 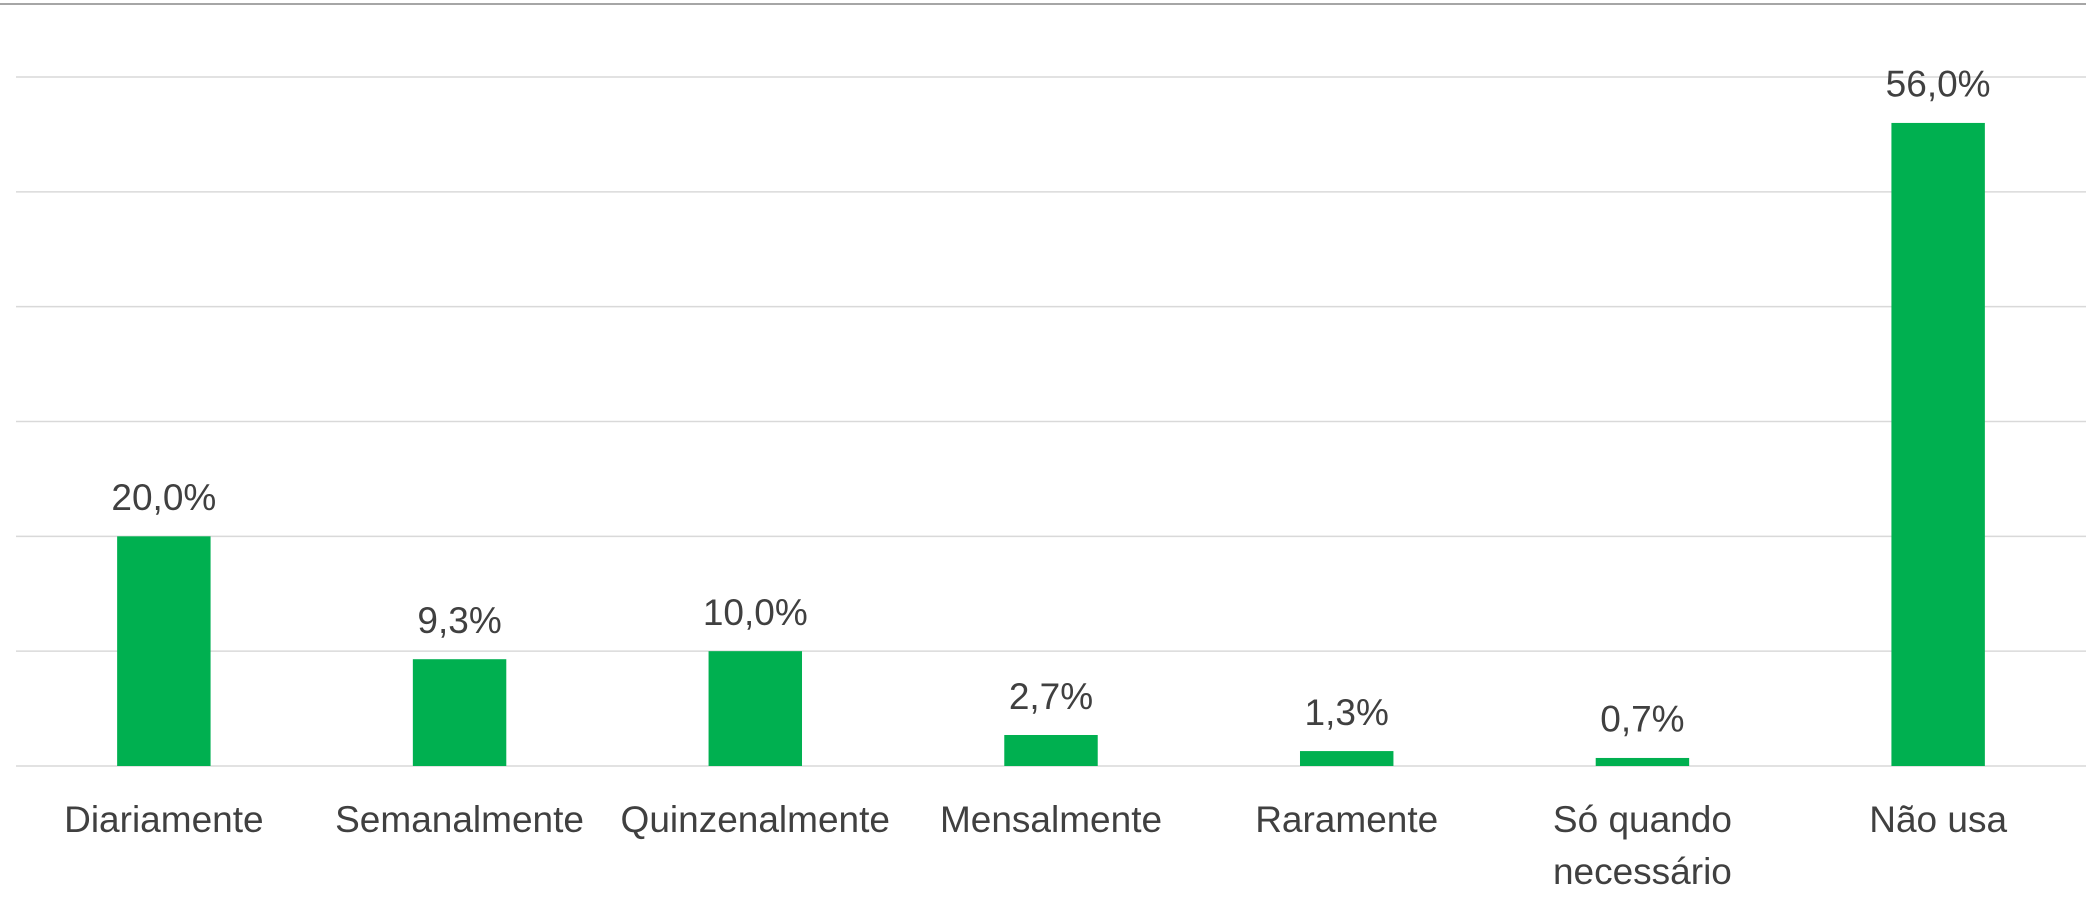 What do you see at coordinates (1938, 84) in the screenshot?
I see `data-label: 56,0%` at bounding box center [1938, 84].